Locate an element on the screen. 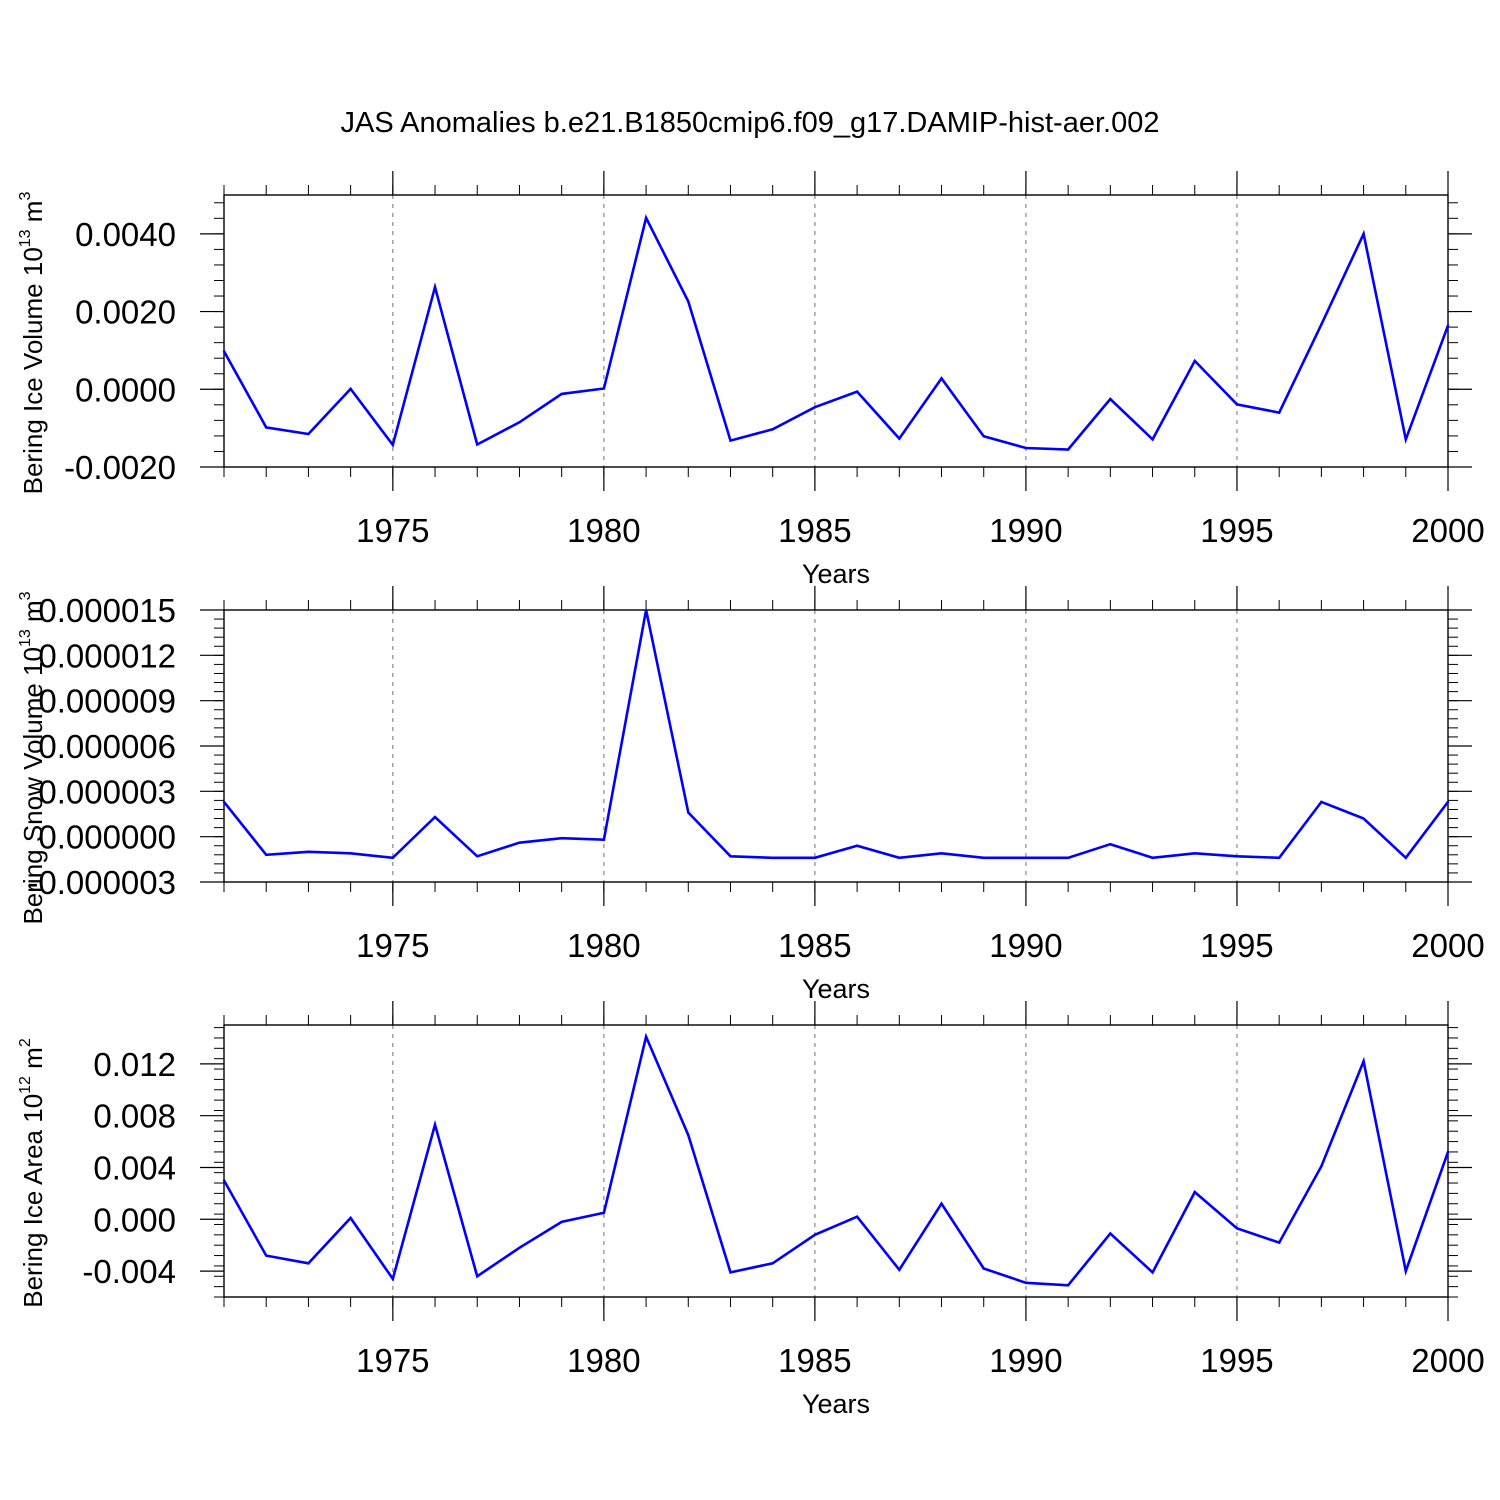 This screenshot has height=1500, width=1500. y-tick-label: -0.0020 is located at coordinates (120, 467).